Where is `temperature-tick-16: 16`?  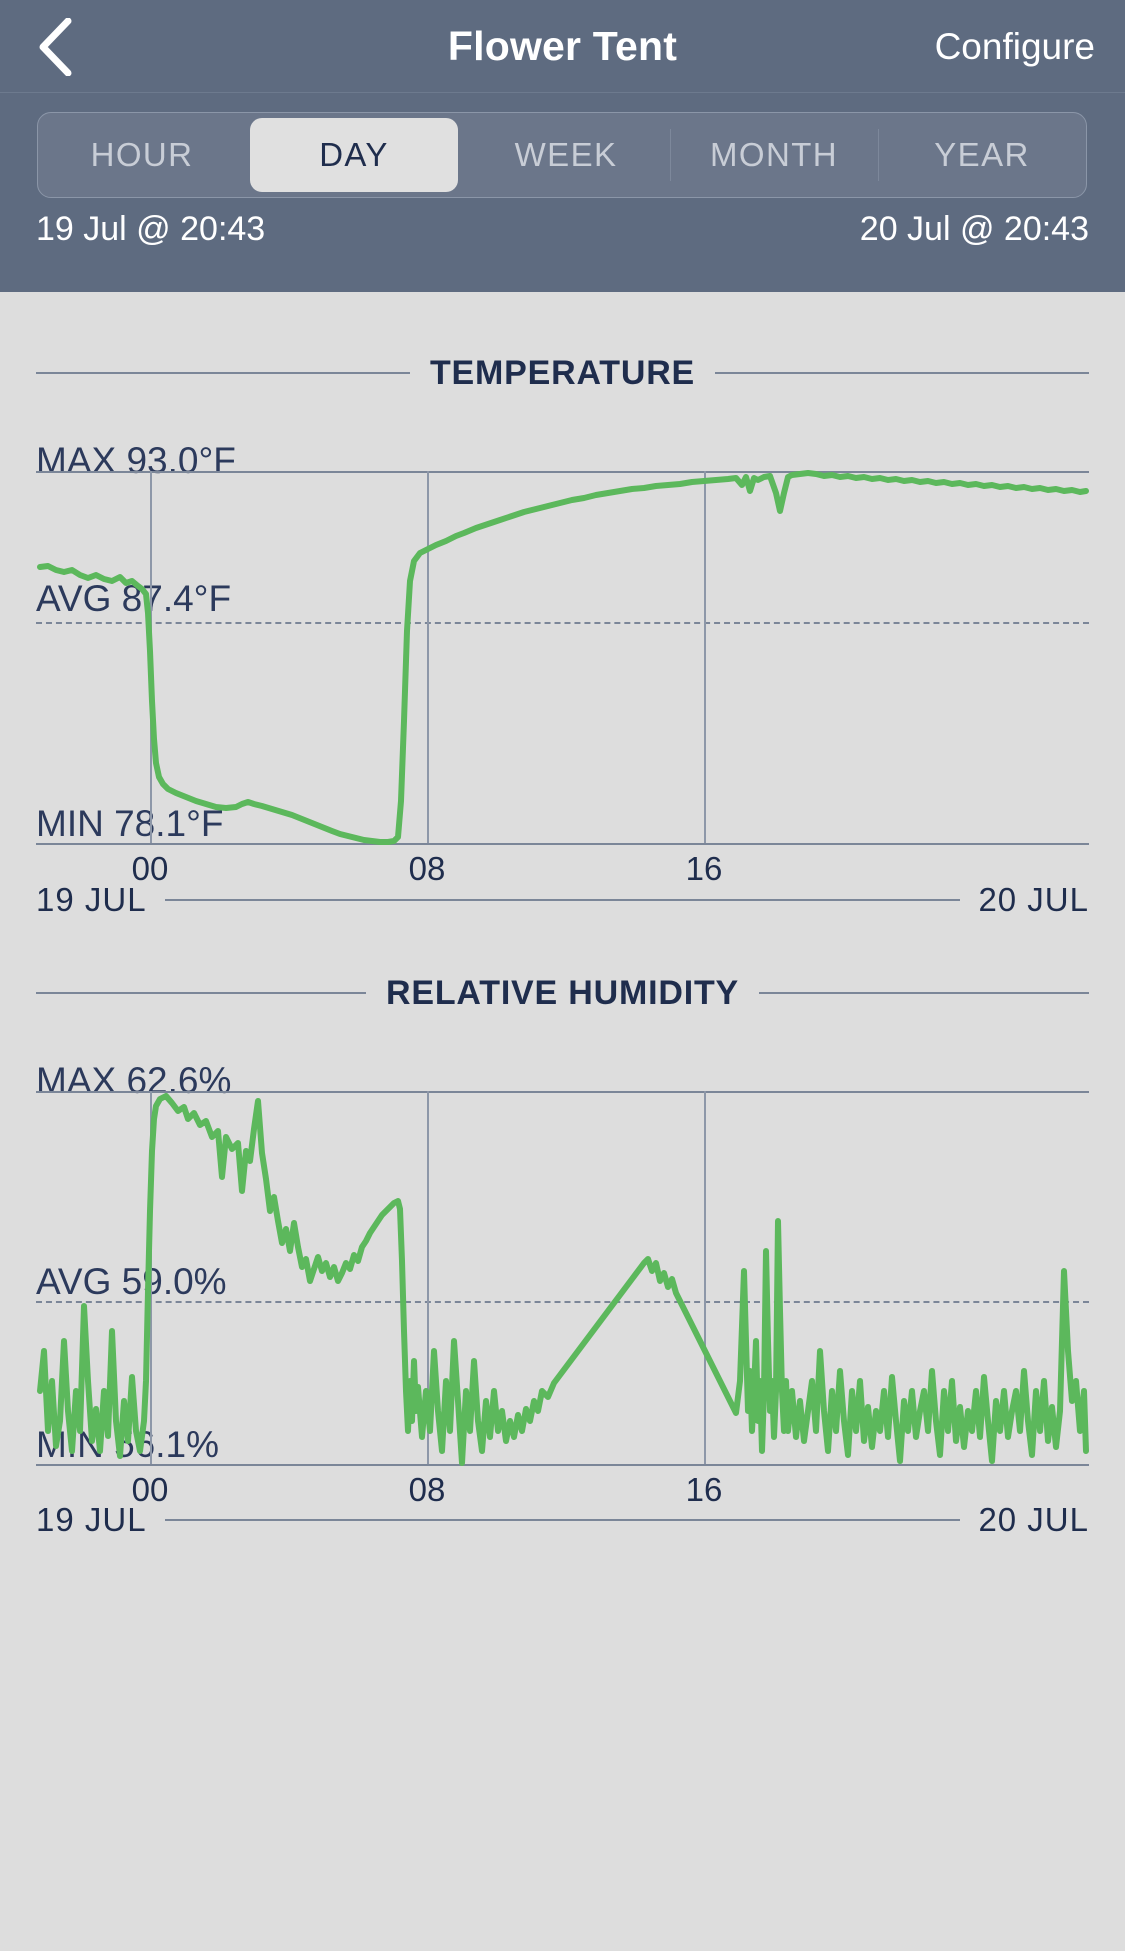
temperature-tick-16: 16 is located at coordinates (704, 868).